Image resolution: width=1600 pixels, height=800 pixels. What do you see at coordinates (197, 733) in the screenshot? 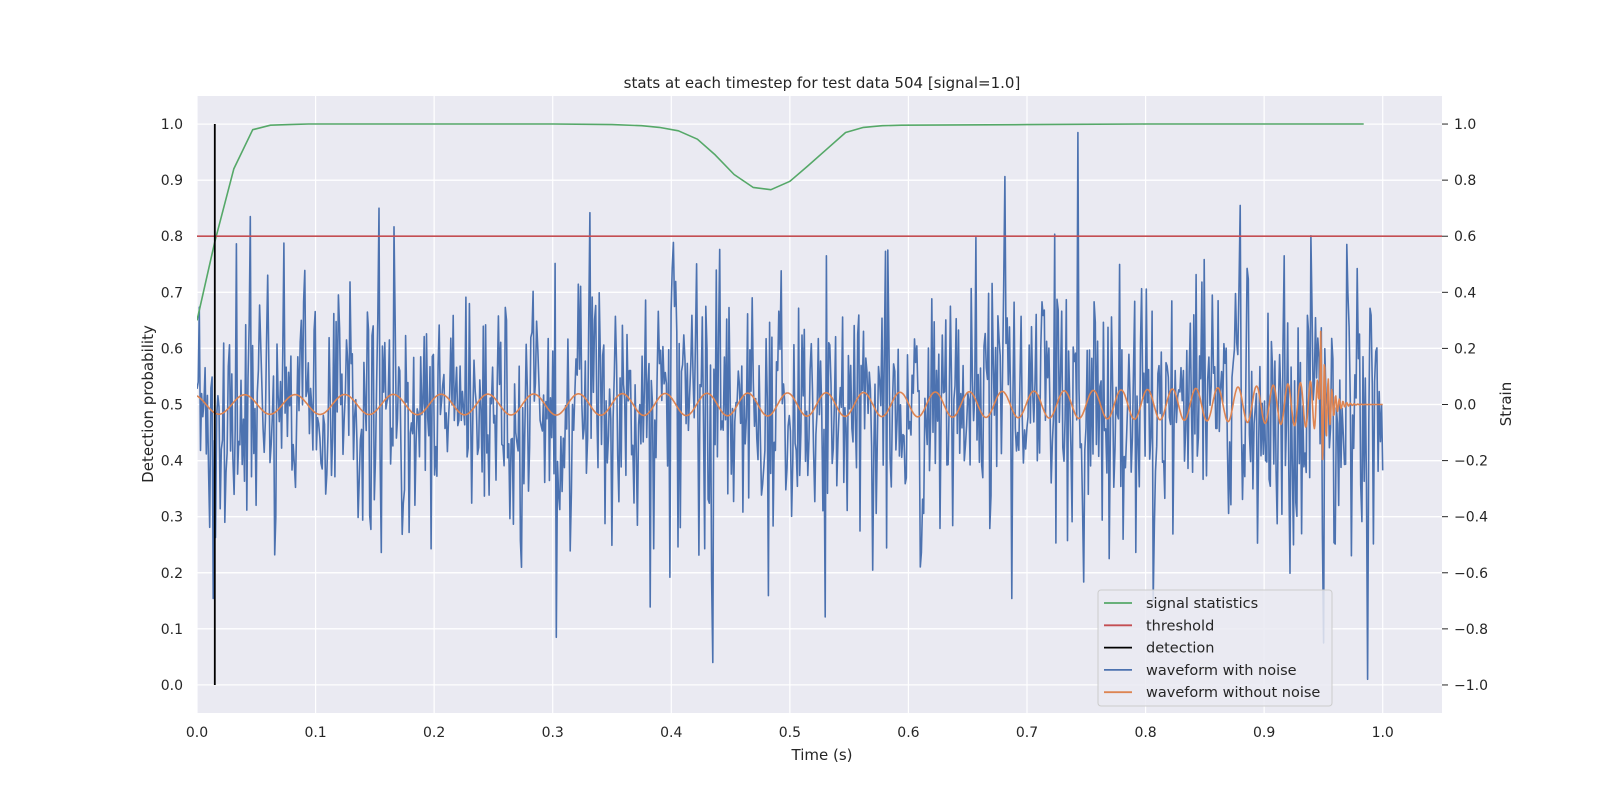
I see `x-tick-label: 0.0` at bounding box center [197, 733].